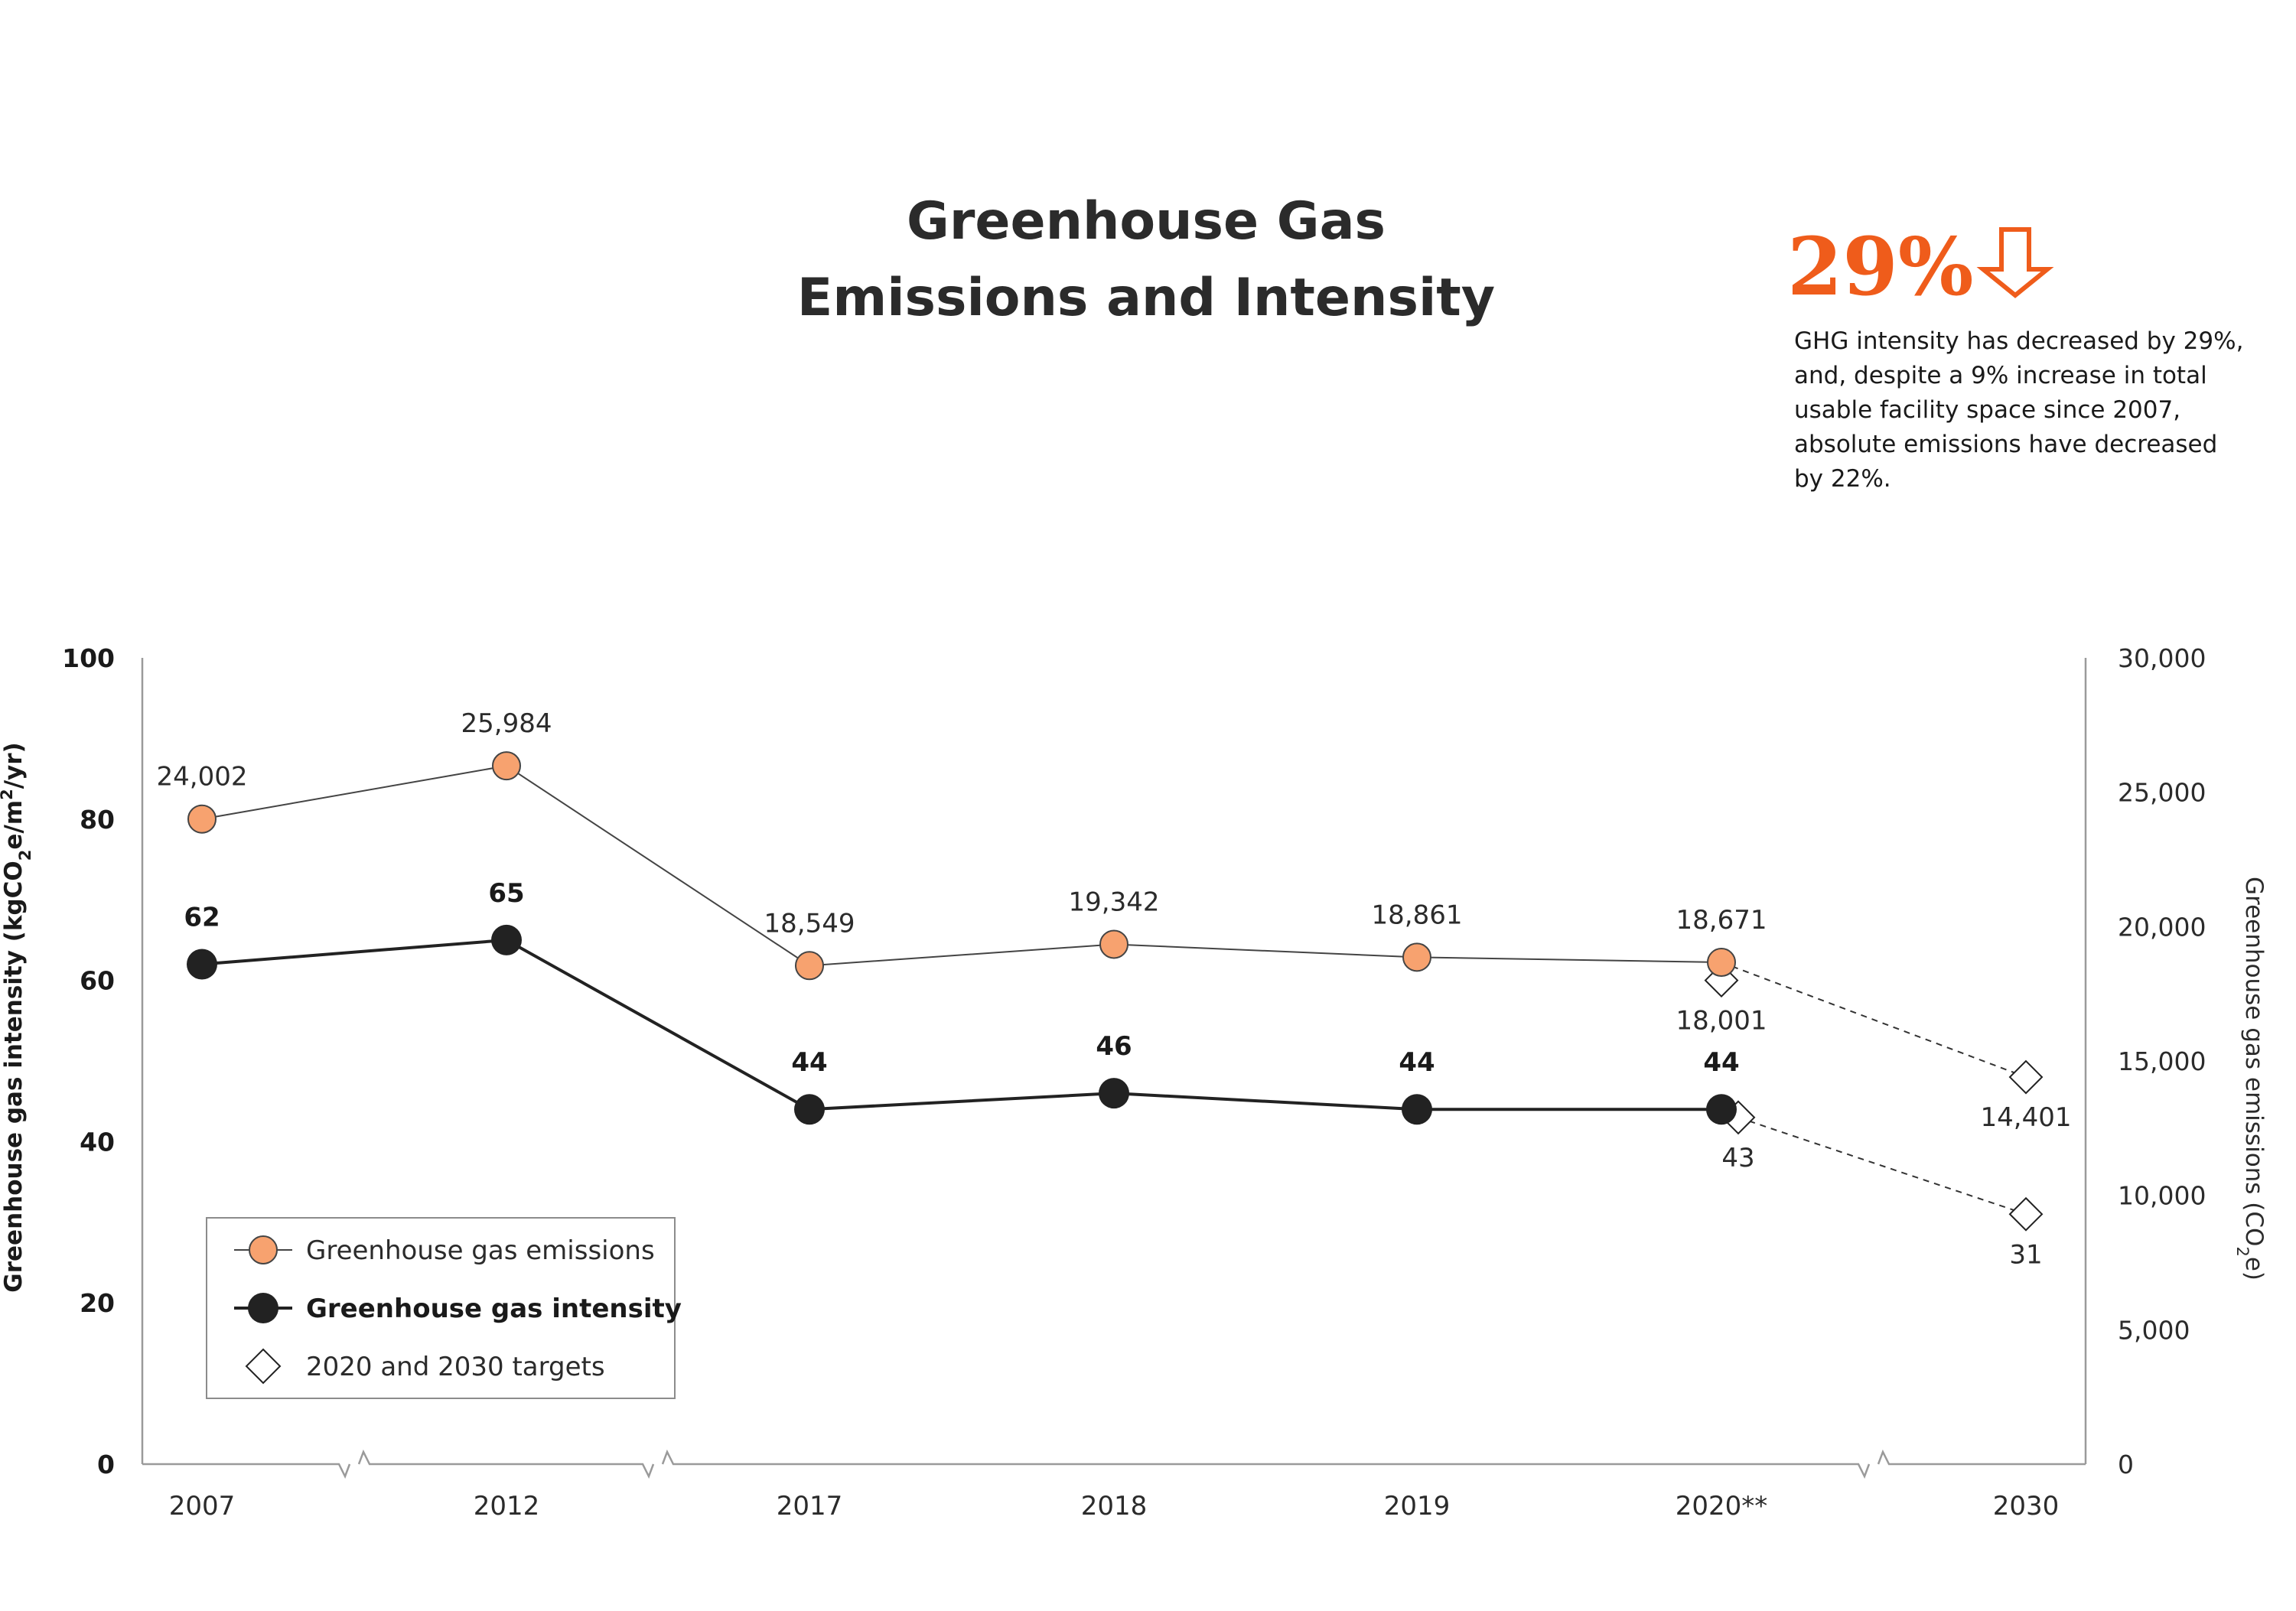 The image size is (2296, 1611). Describe the element at coordinates (494, 1309) in the screenshot. I see `legend-intensity-label: Greenhouse gas intensity` at that location.